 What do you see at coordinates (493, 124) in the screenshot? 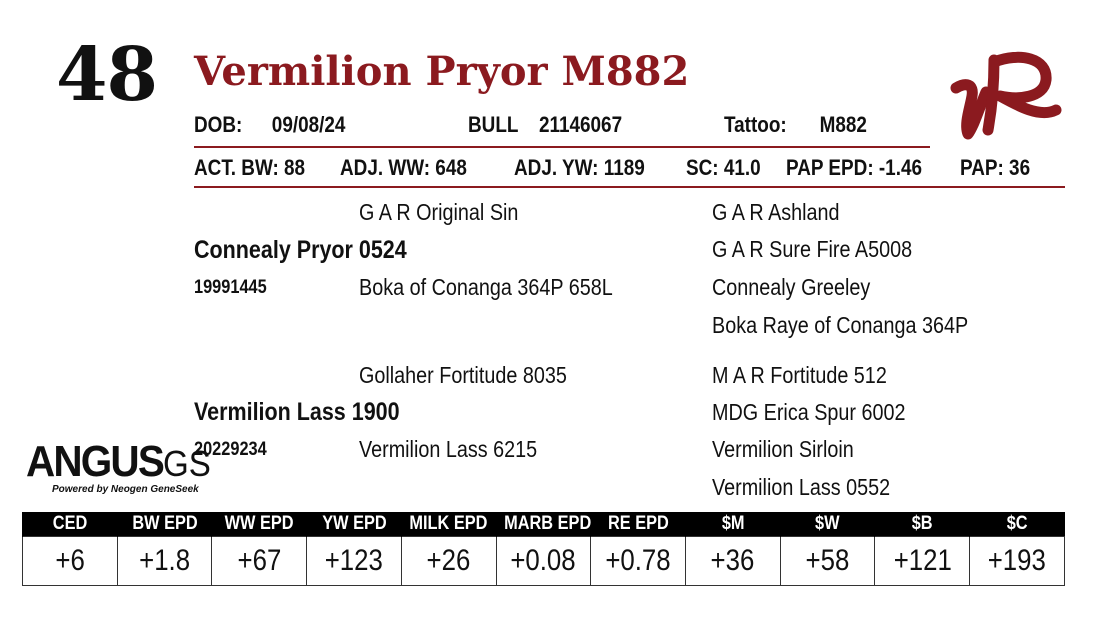
I see `sex-label: BULL` at bounding box center [493, 124].